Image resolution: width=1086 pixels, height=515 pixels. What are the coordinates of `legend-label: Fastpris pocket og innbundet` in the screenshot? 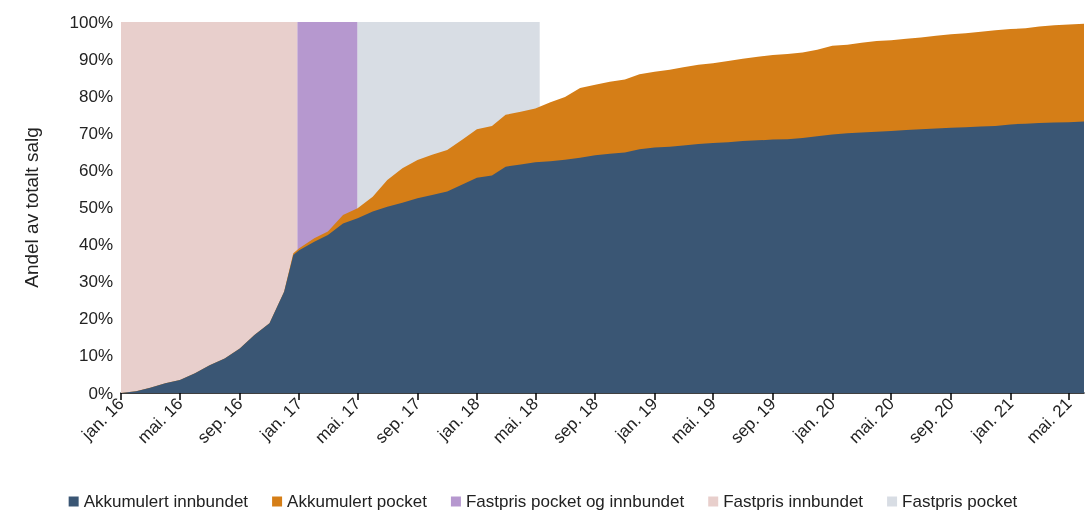 It's located at (575, 501).